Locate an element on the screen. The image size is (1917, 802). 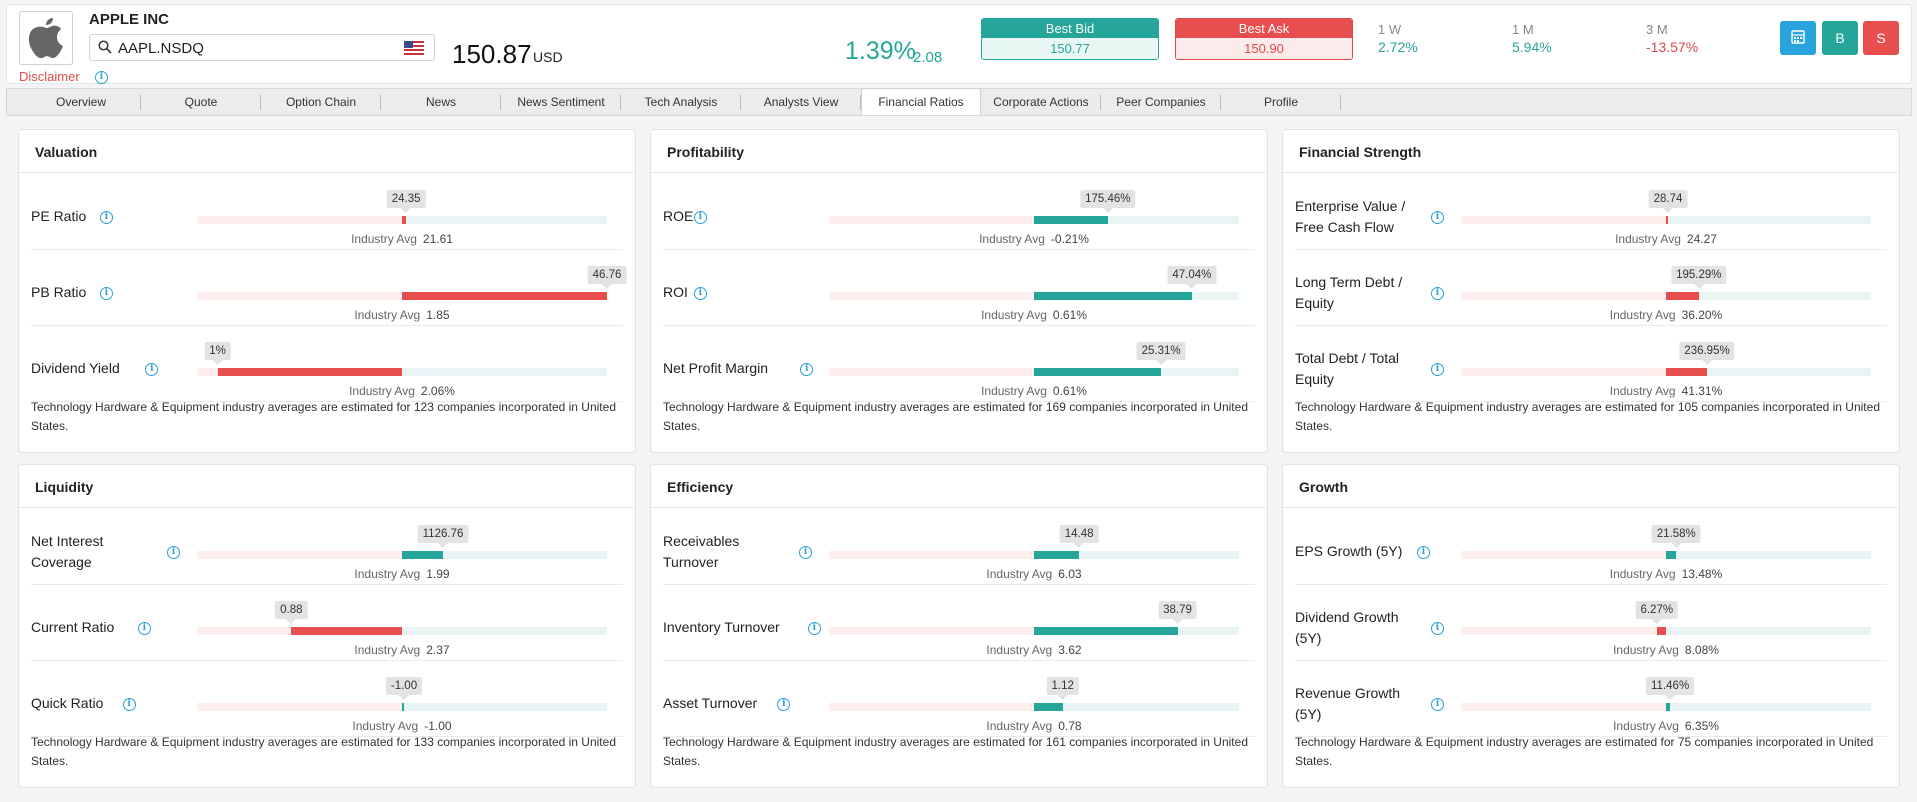
industry-avg-value: 2.06% is located at coordinates (437, 391).